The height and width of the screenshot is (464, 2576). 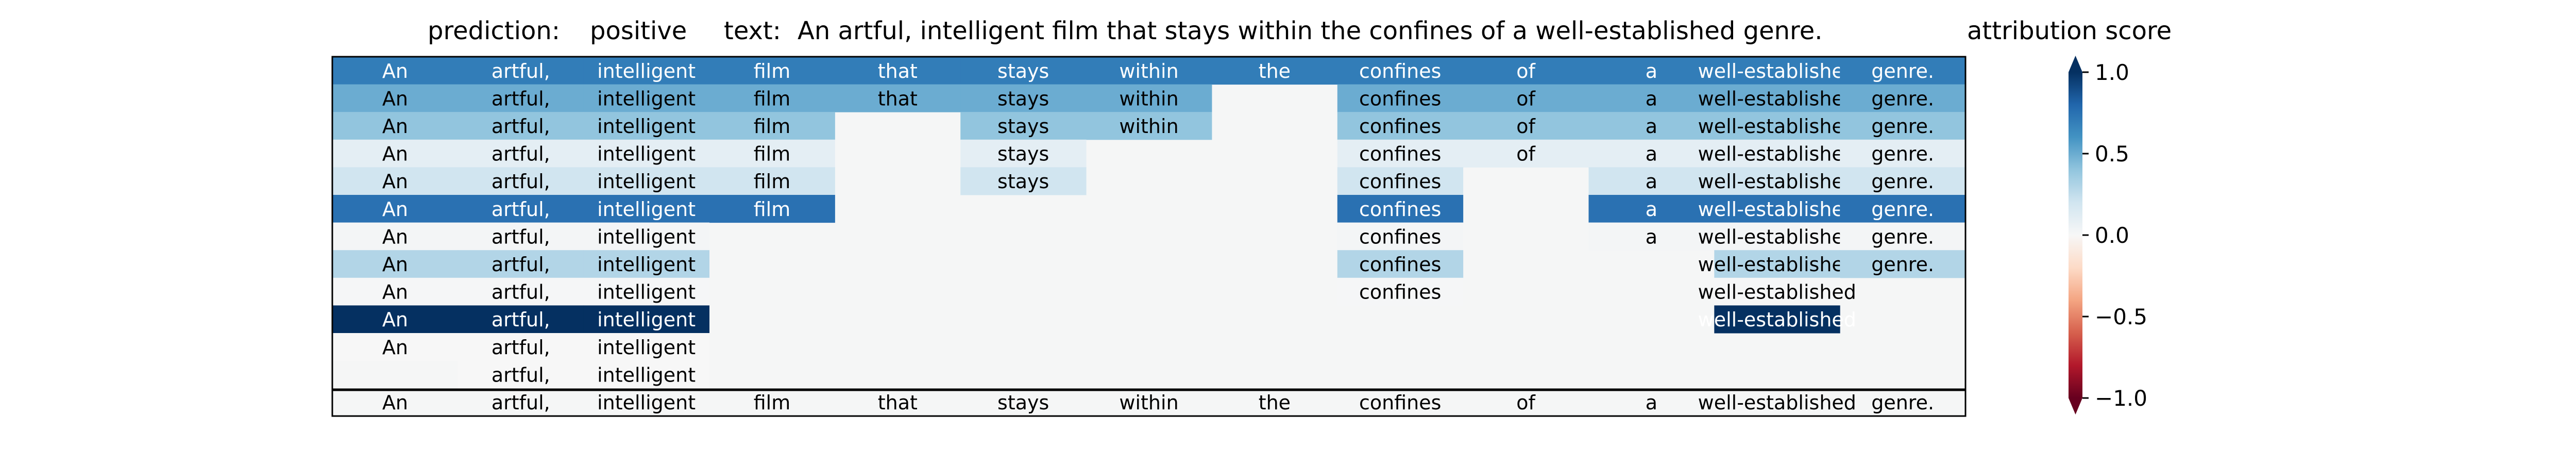 What do you see at coordinates (2112, 154) in the screenshot?
I see `colorbar-tick-label: 0.5` at bounding box center [2112, 154].